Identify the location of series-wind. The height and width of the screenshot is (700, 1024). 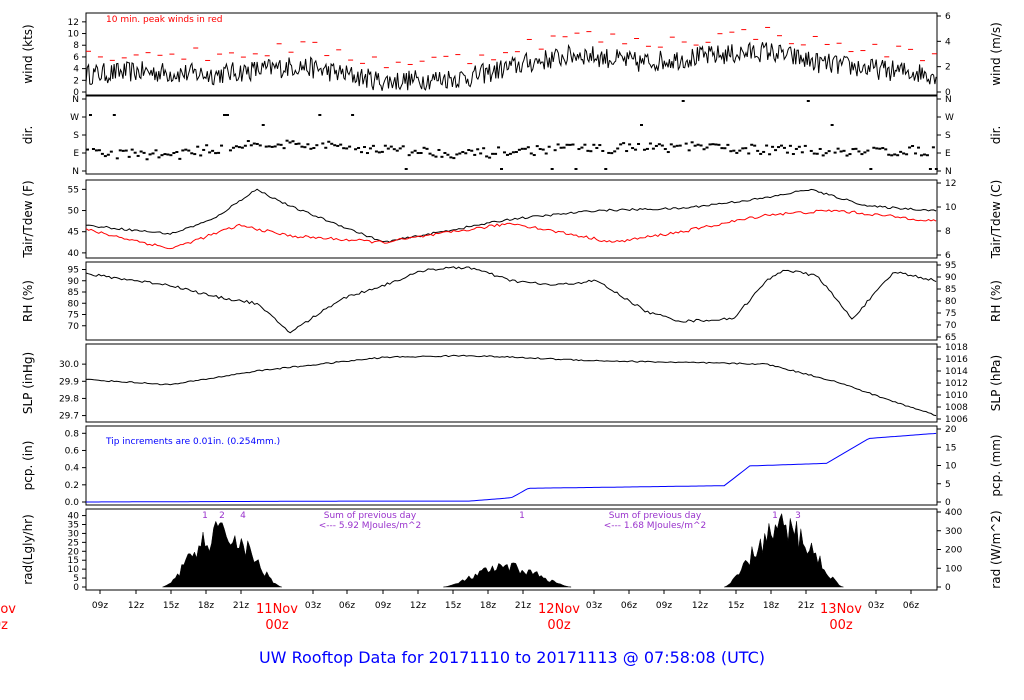
(511, 66).